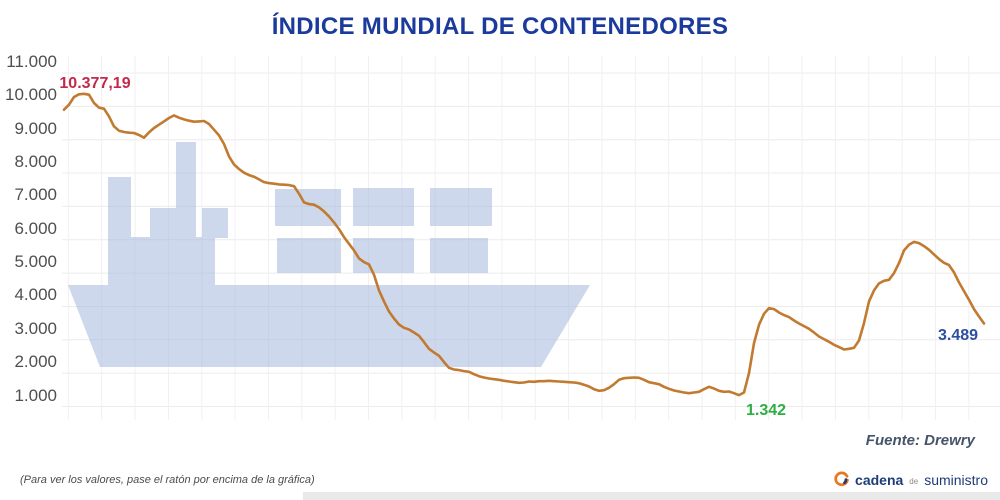 The height and width of the screenshot is (500, 1000). Describe the element at coordinates (651, 496) in the screenshot. I see `bottom-divider-bar` at that location.